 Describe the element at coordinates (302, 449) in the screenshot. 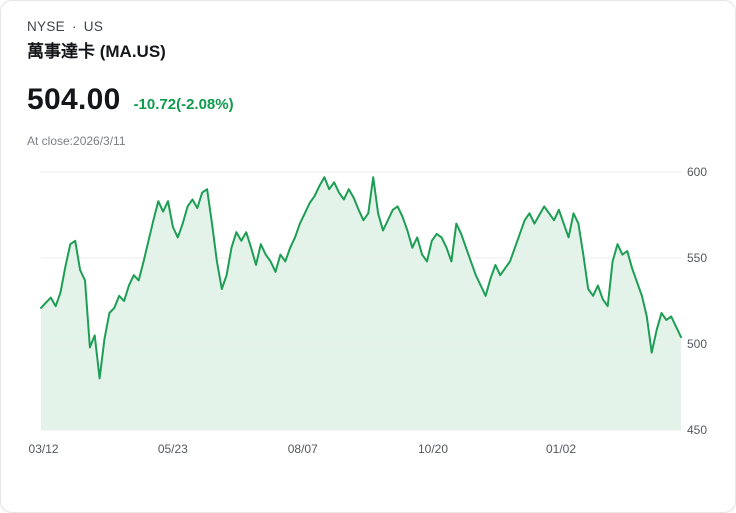

I see `x-tick-label: 08/07` at that location.